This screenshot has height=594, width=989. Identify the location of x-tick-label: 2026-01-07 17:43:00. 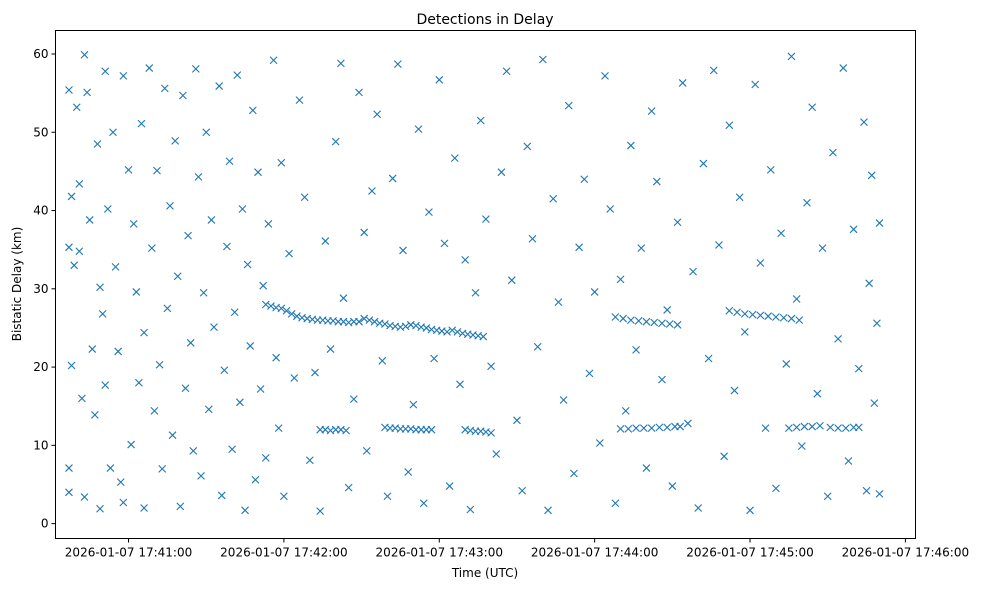
(439, 553).